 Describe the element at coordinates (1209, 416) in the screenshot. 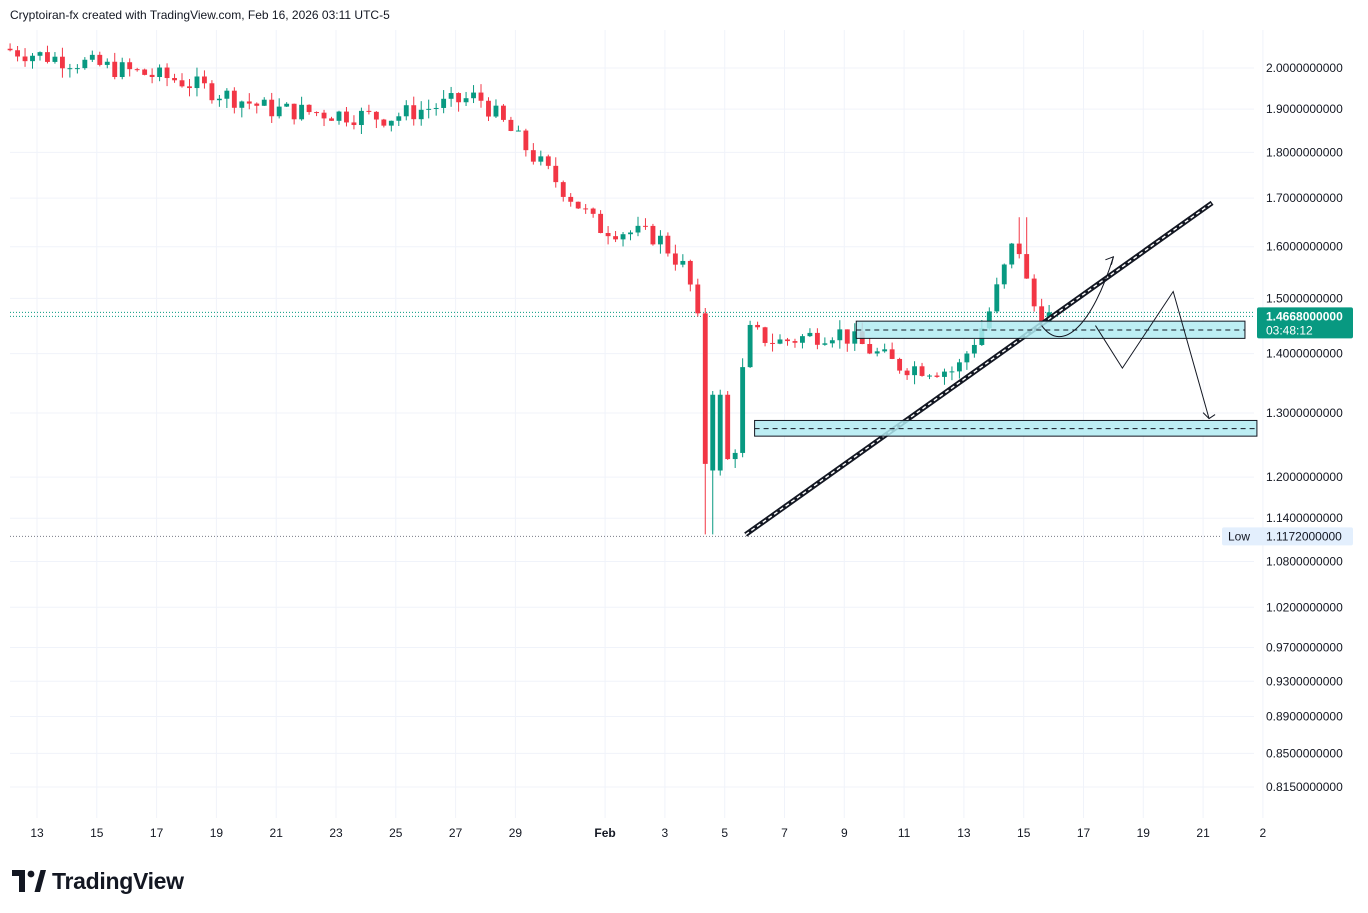

I see `projection-zigzag-arrowhead` at that location.